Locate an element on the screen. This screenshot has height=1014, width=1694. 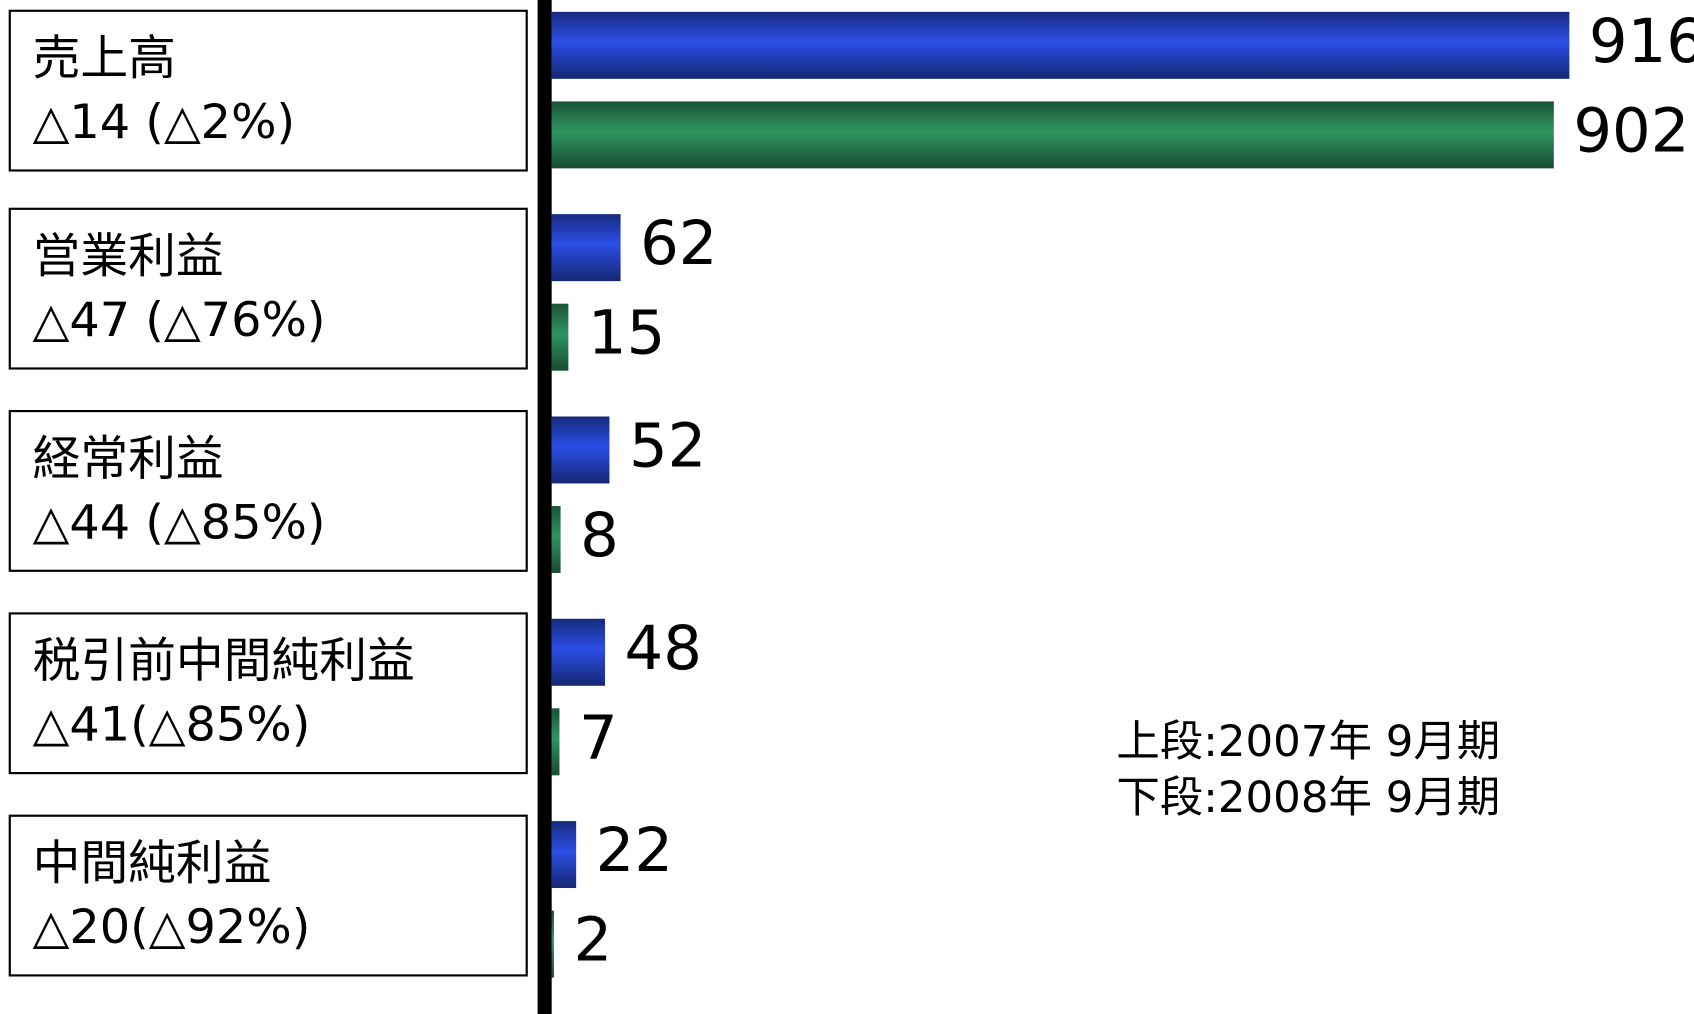
category-label: 営業利益 is located at coordinates (128, 257).